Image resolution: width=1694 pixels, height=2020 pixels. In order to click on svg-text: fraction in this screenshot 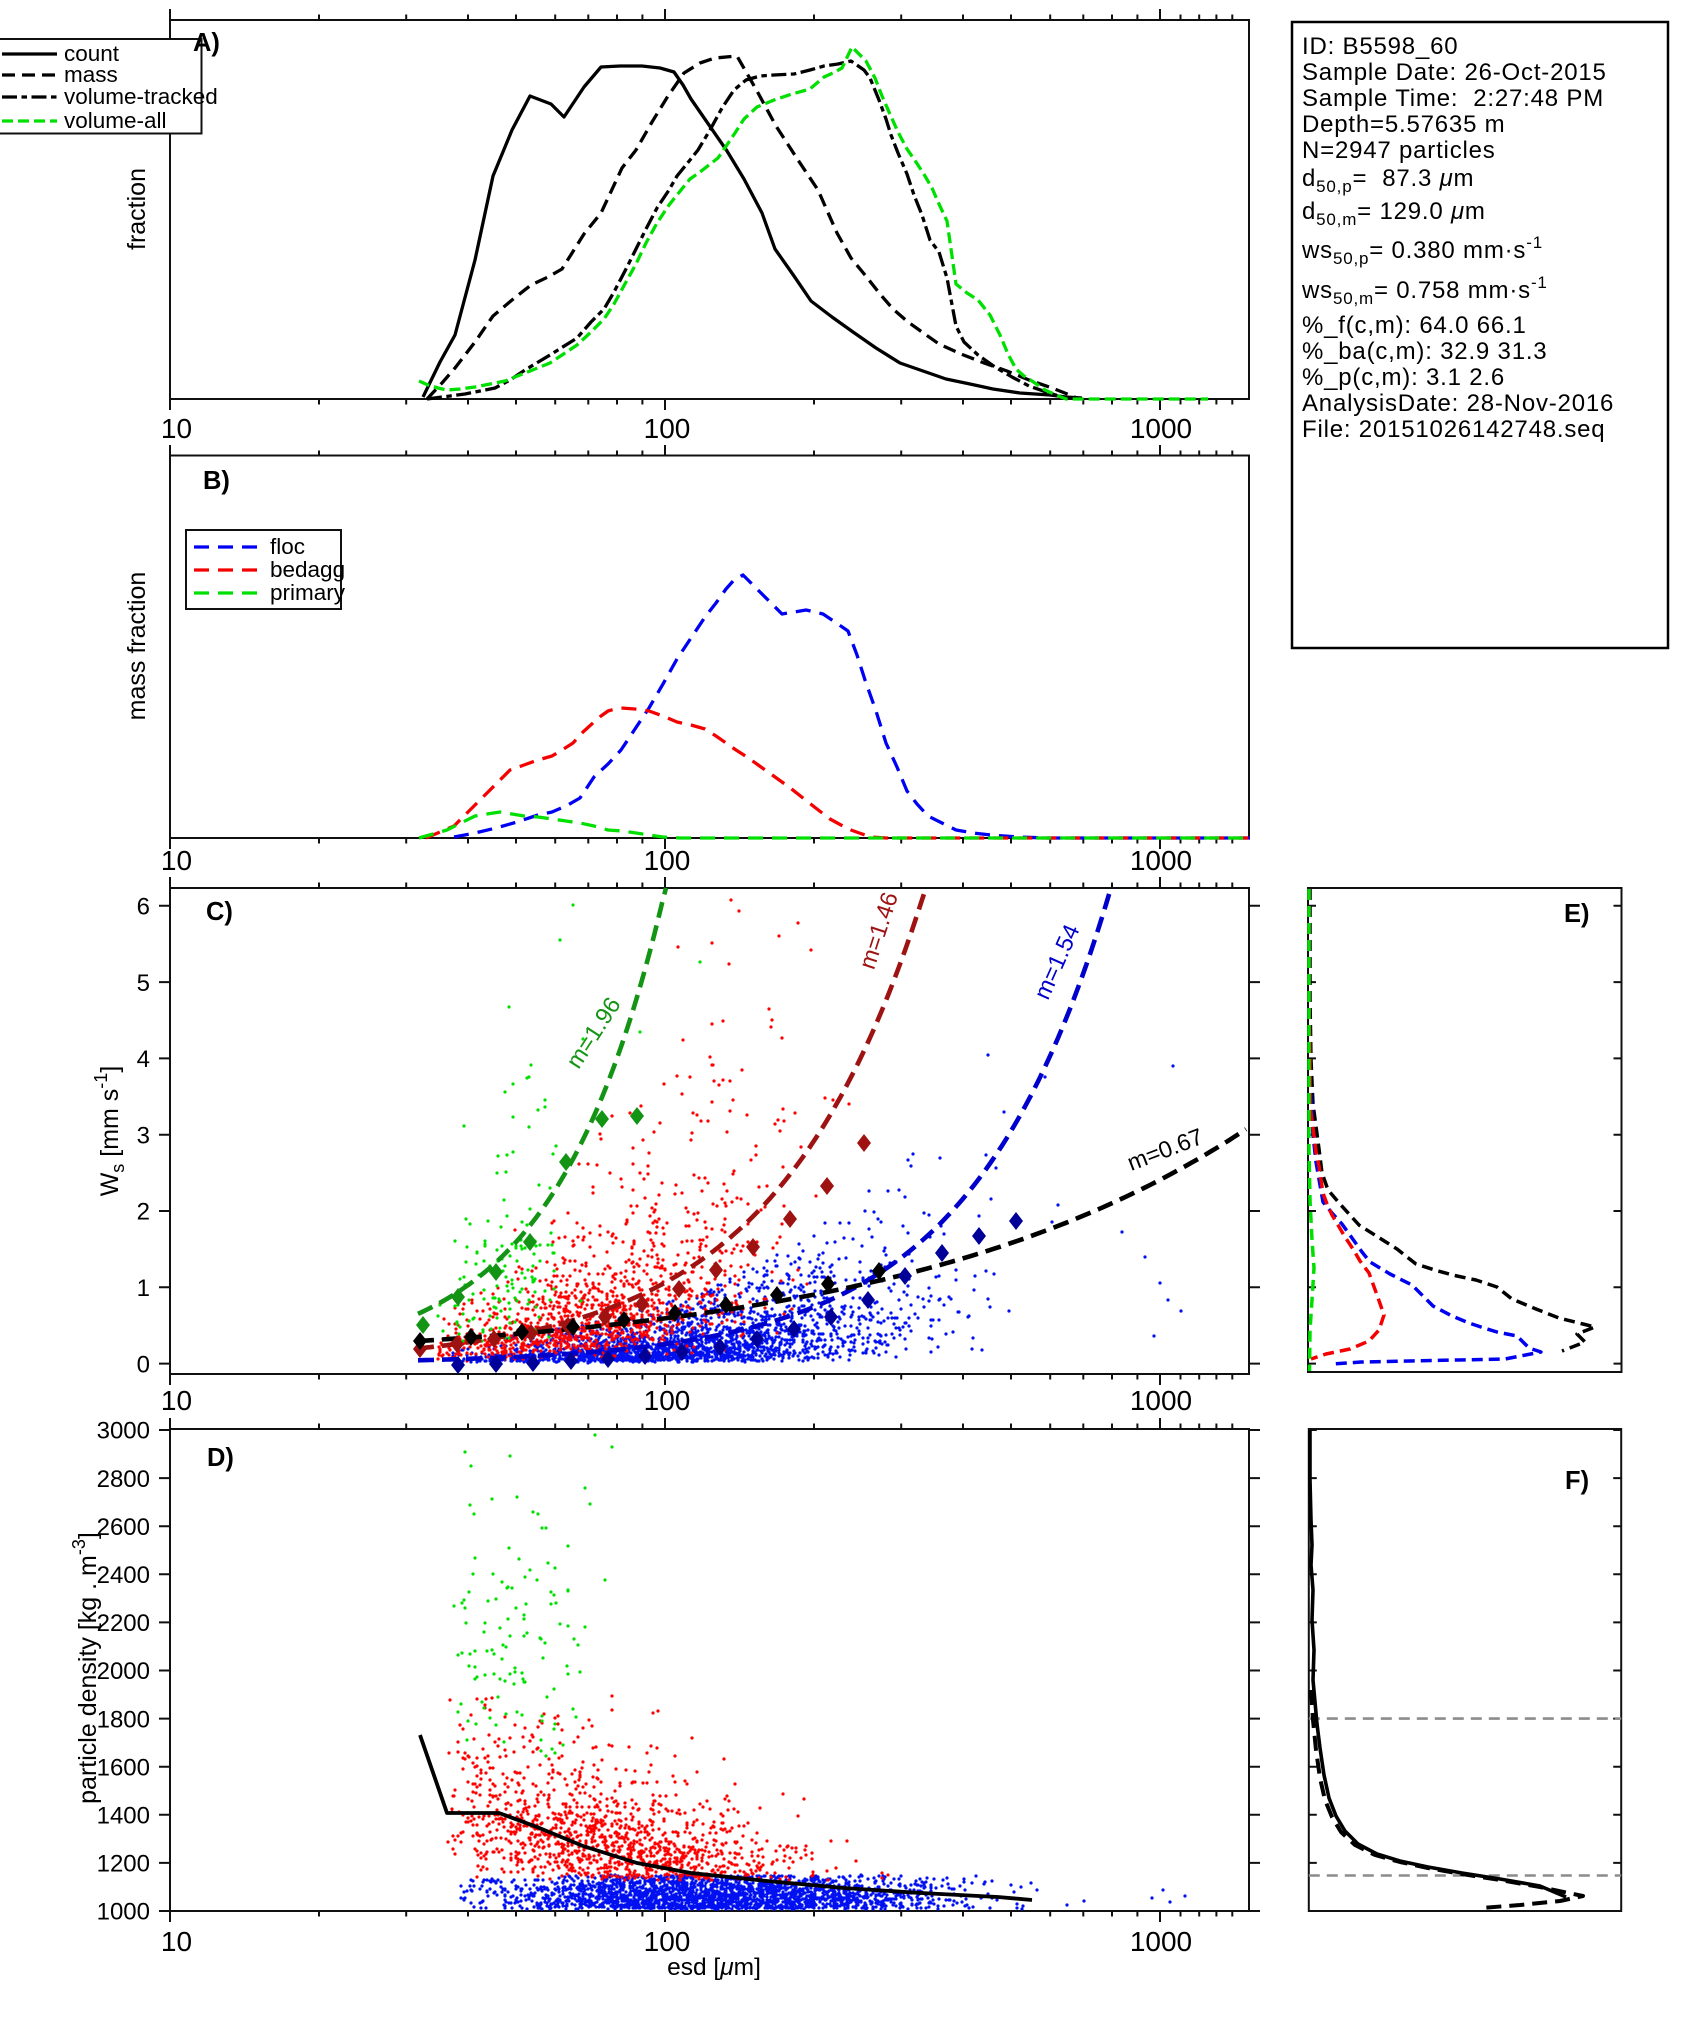, I will do `click(137, 209)`.